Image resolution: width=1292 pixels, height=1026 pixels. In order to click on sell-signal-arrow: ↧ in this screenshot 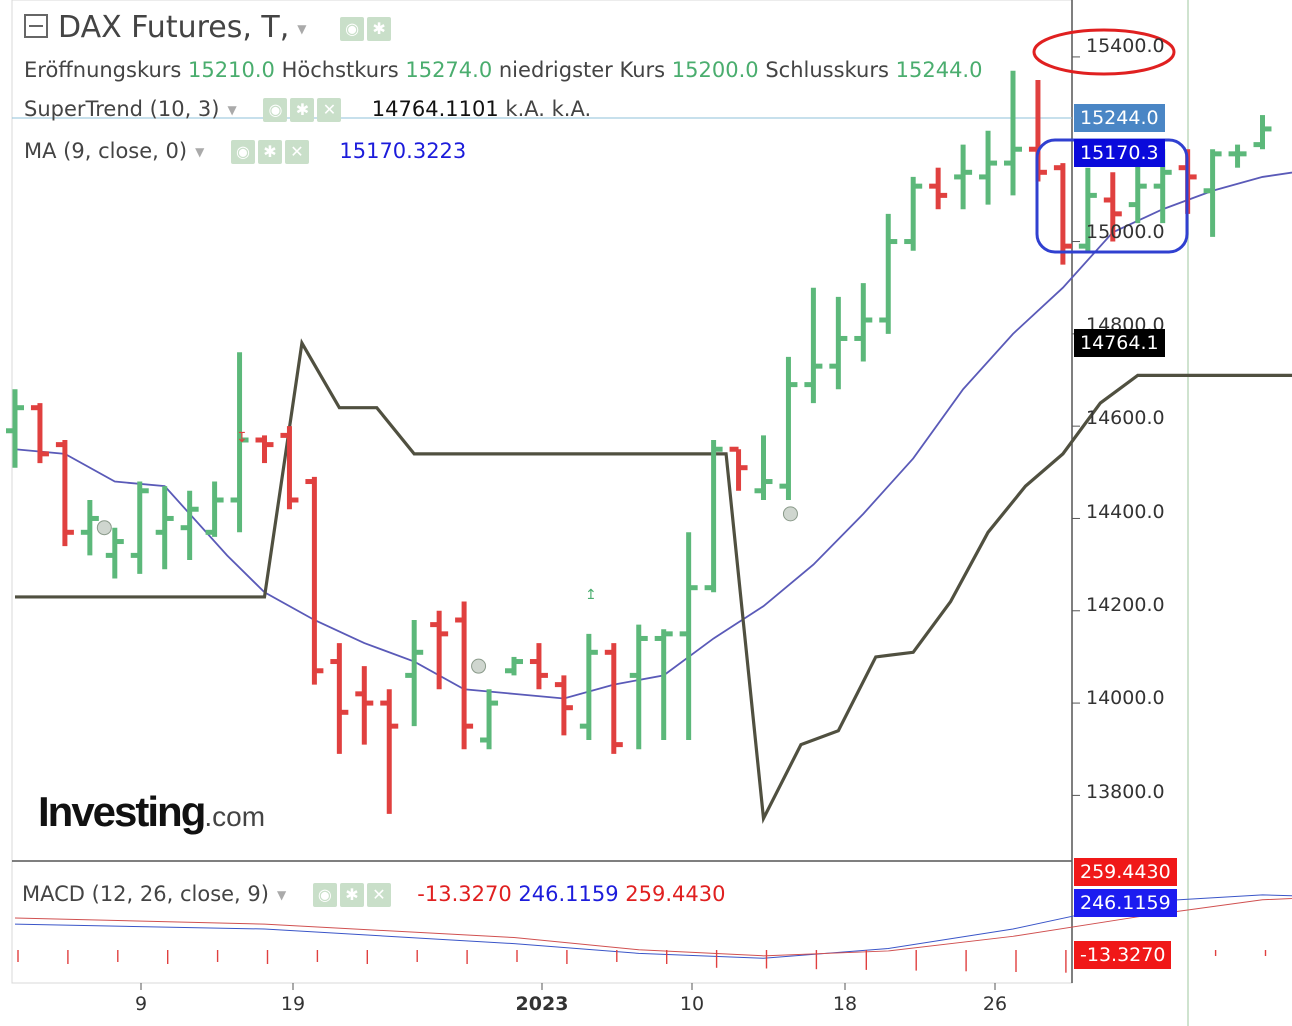, I will do `click(242, 438)`.